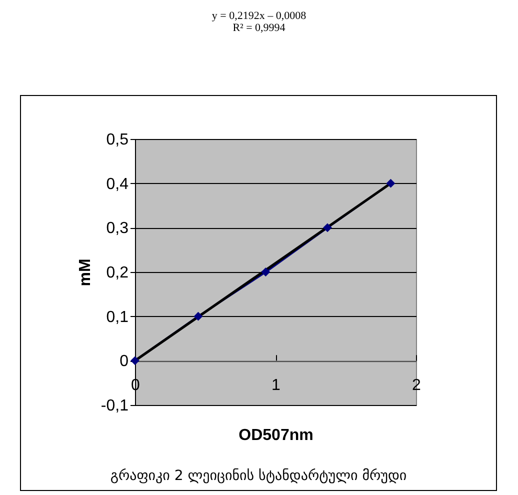 This screenshot has height=495, width=518. What do you see at coordinates (258, 476) in the screenshot?
I see `text: გრაფიკი 2 ლეიცინის სტანდარტული მრუდი` at bounding box center [258, 476].